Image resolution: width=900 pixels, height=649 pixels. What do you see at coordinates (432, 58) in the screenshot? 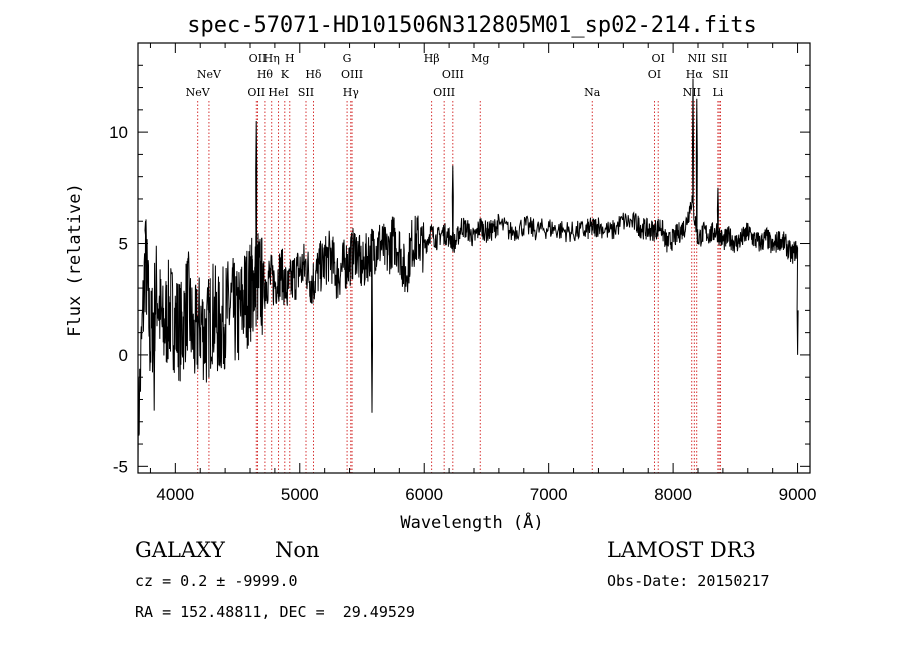
I see `spectral-line-label: Hβ` at bounding box center [432, 58].